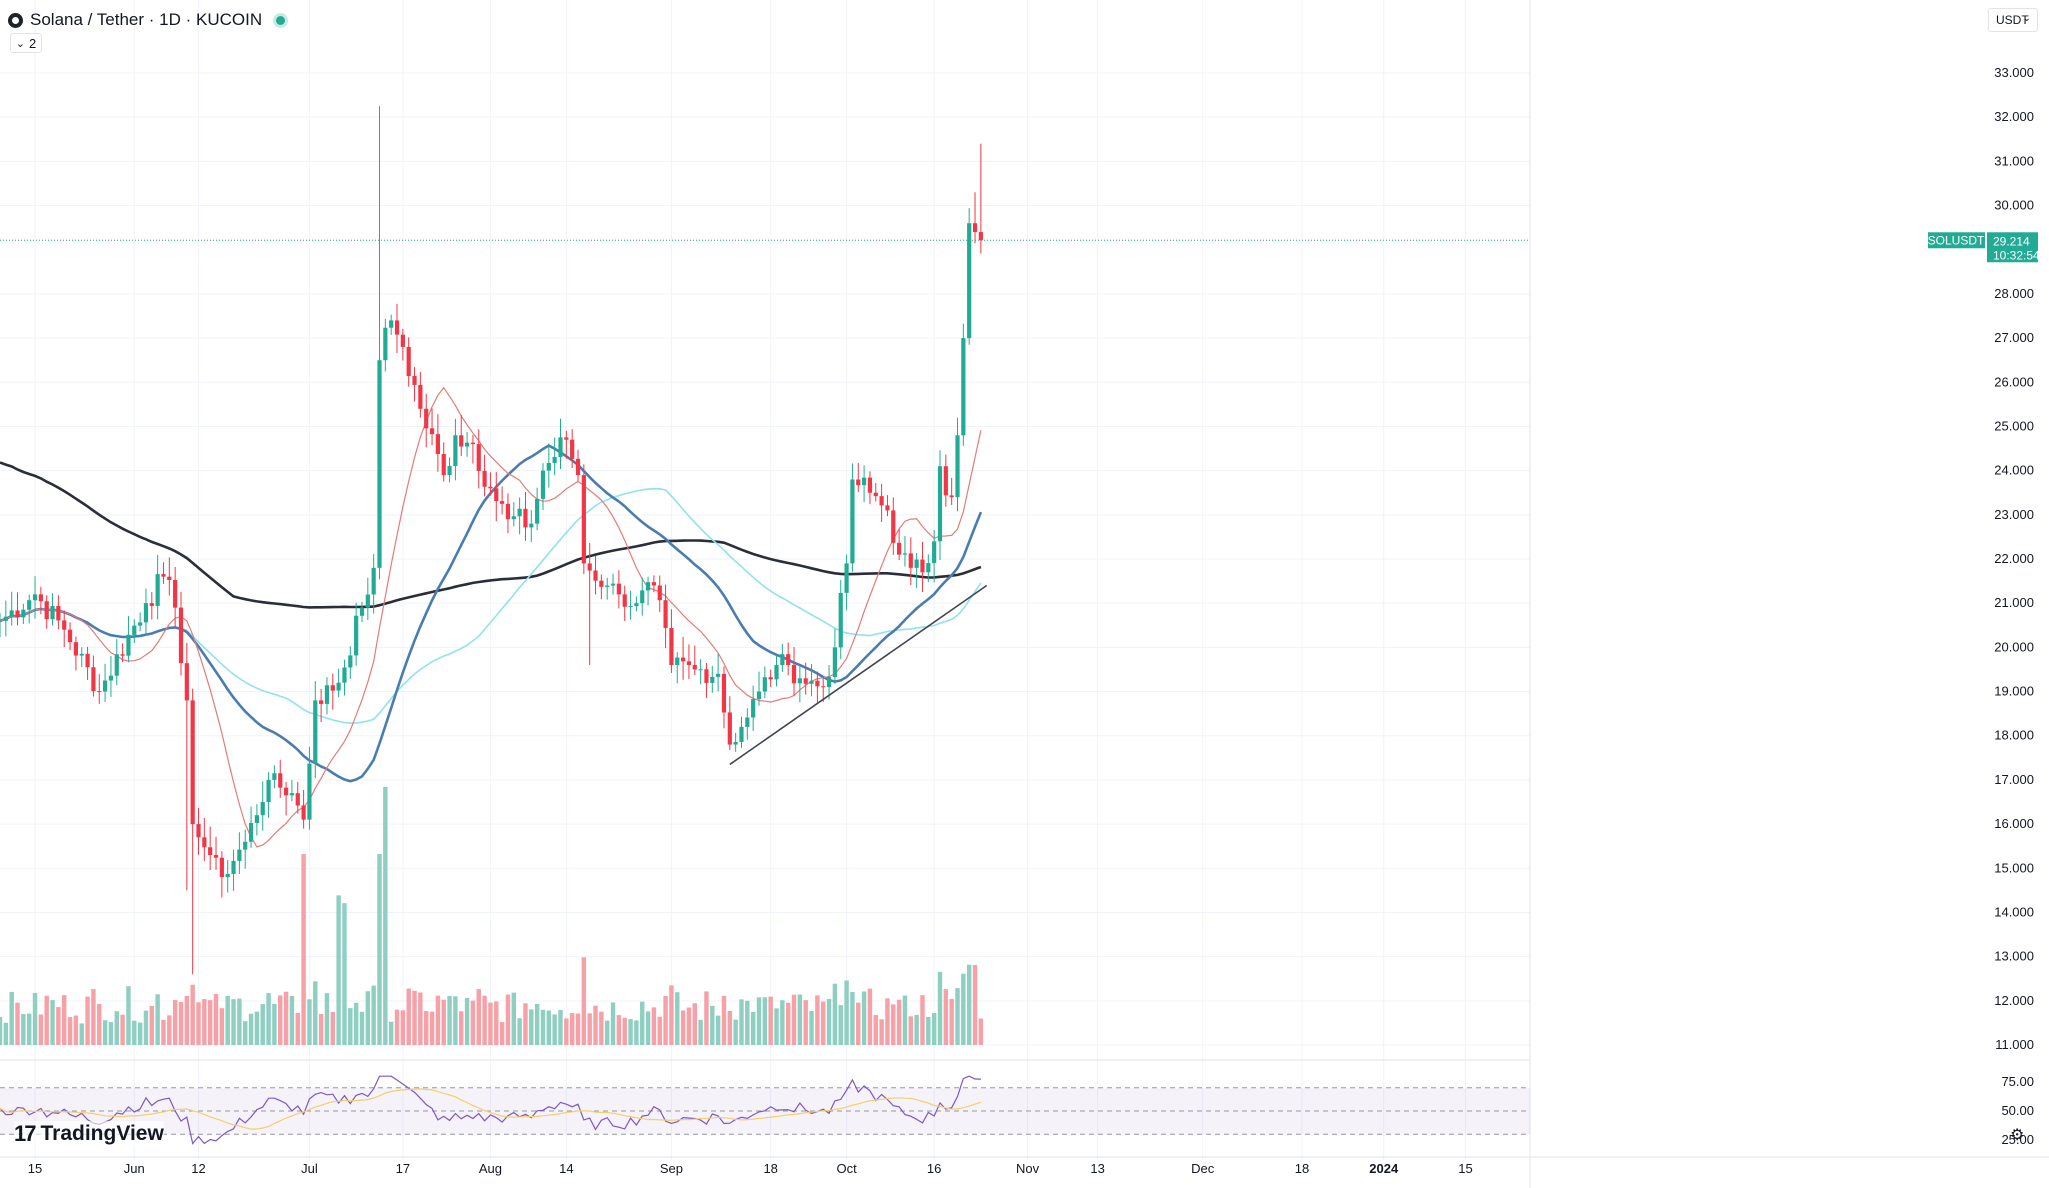 This screenshot has height=1188, width=2049. I want to click on symbol-header: Solana / Tether · 1D · KUCOIN, so click(147, 20).